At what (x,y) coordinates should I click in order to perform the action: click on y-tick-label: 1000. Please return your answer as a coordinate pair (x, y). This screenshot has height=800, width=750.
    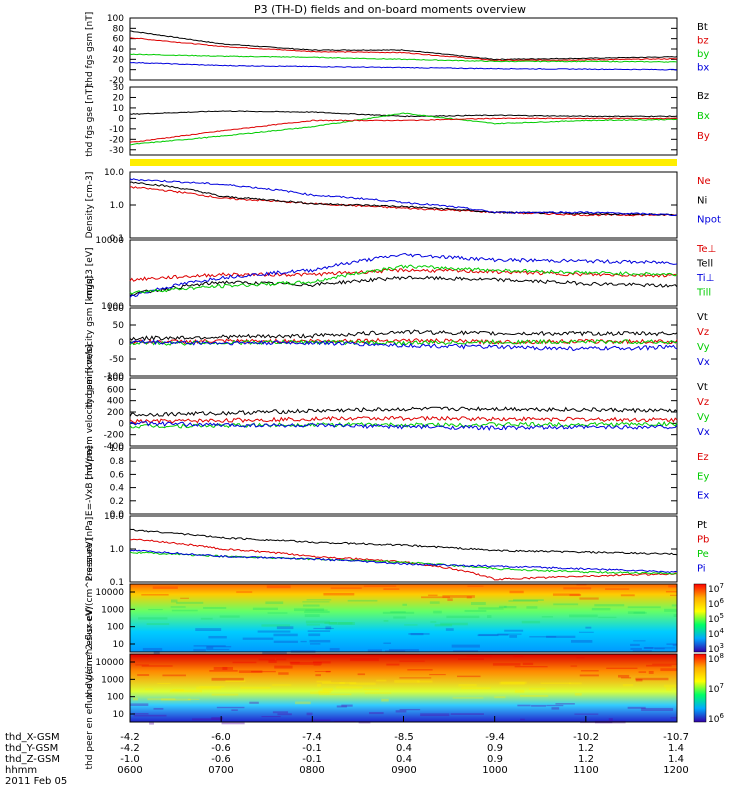
    Looking at the image, I should click on (112, 307).